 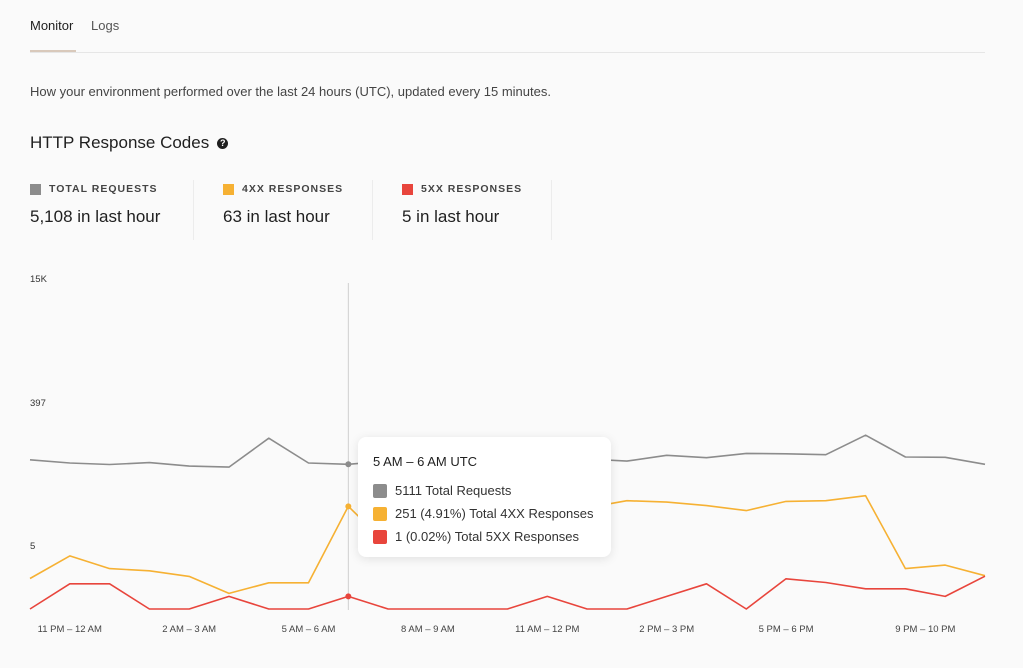 I want to click on tooltip-title: 5 AM – 6 AM UTC, so click(x=425, y=461).